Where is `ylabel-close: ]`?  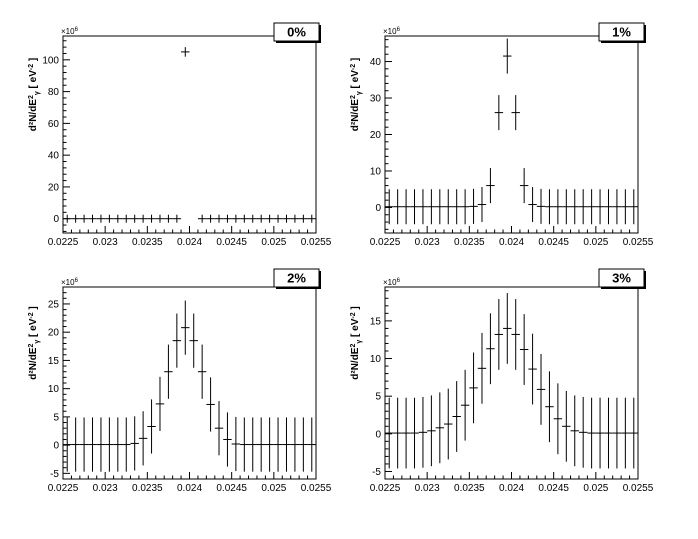 ylabel-close: ] is located at coordinates (355, 61).